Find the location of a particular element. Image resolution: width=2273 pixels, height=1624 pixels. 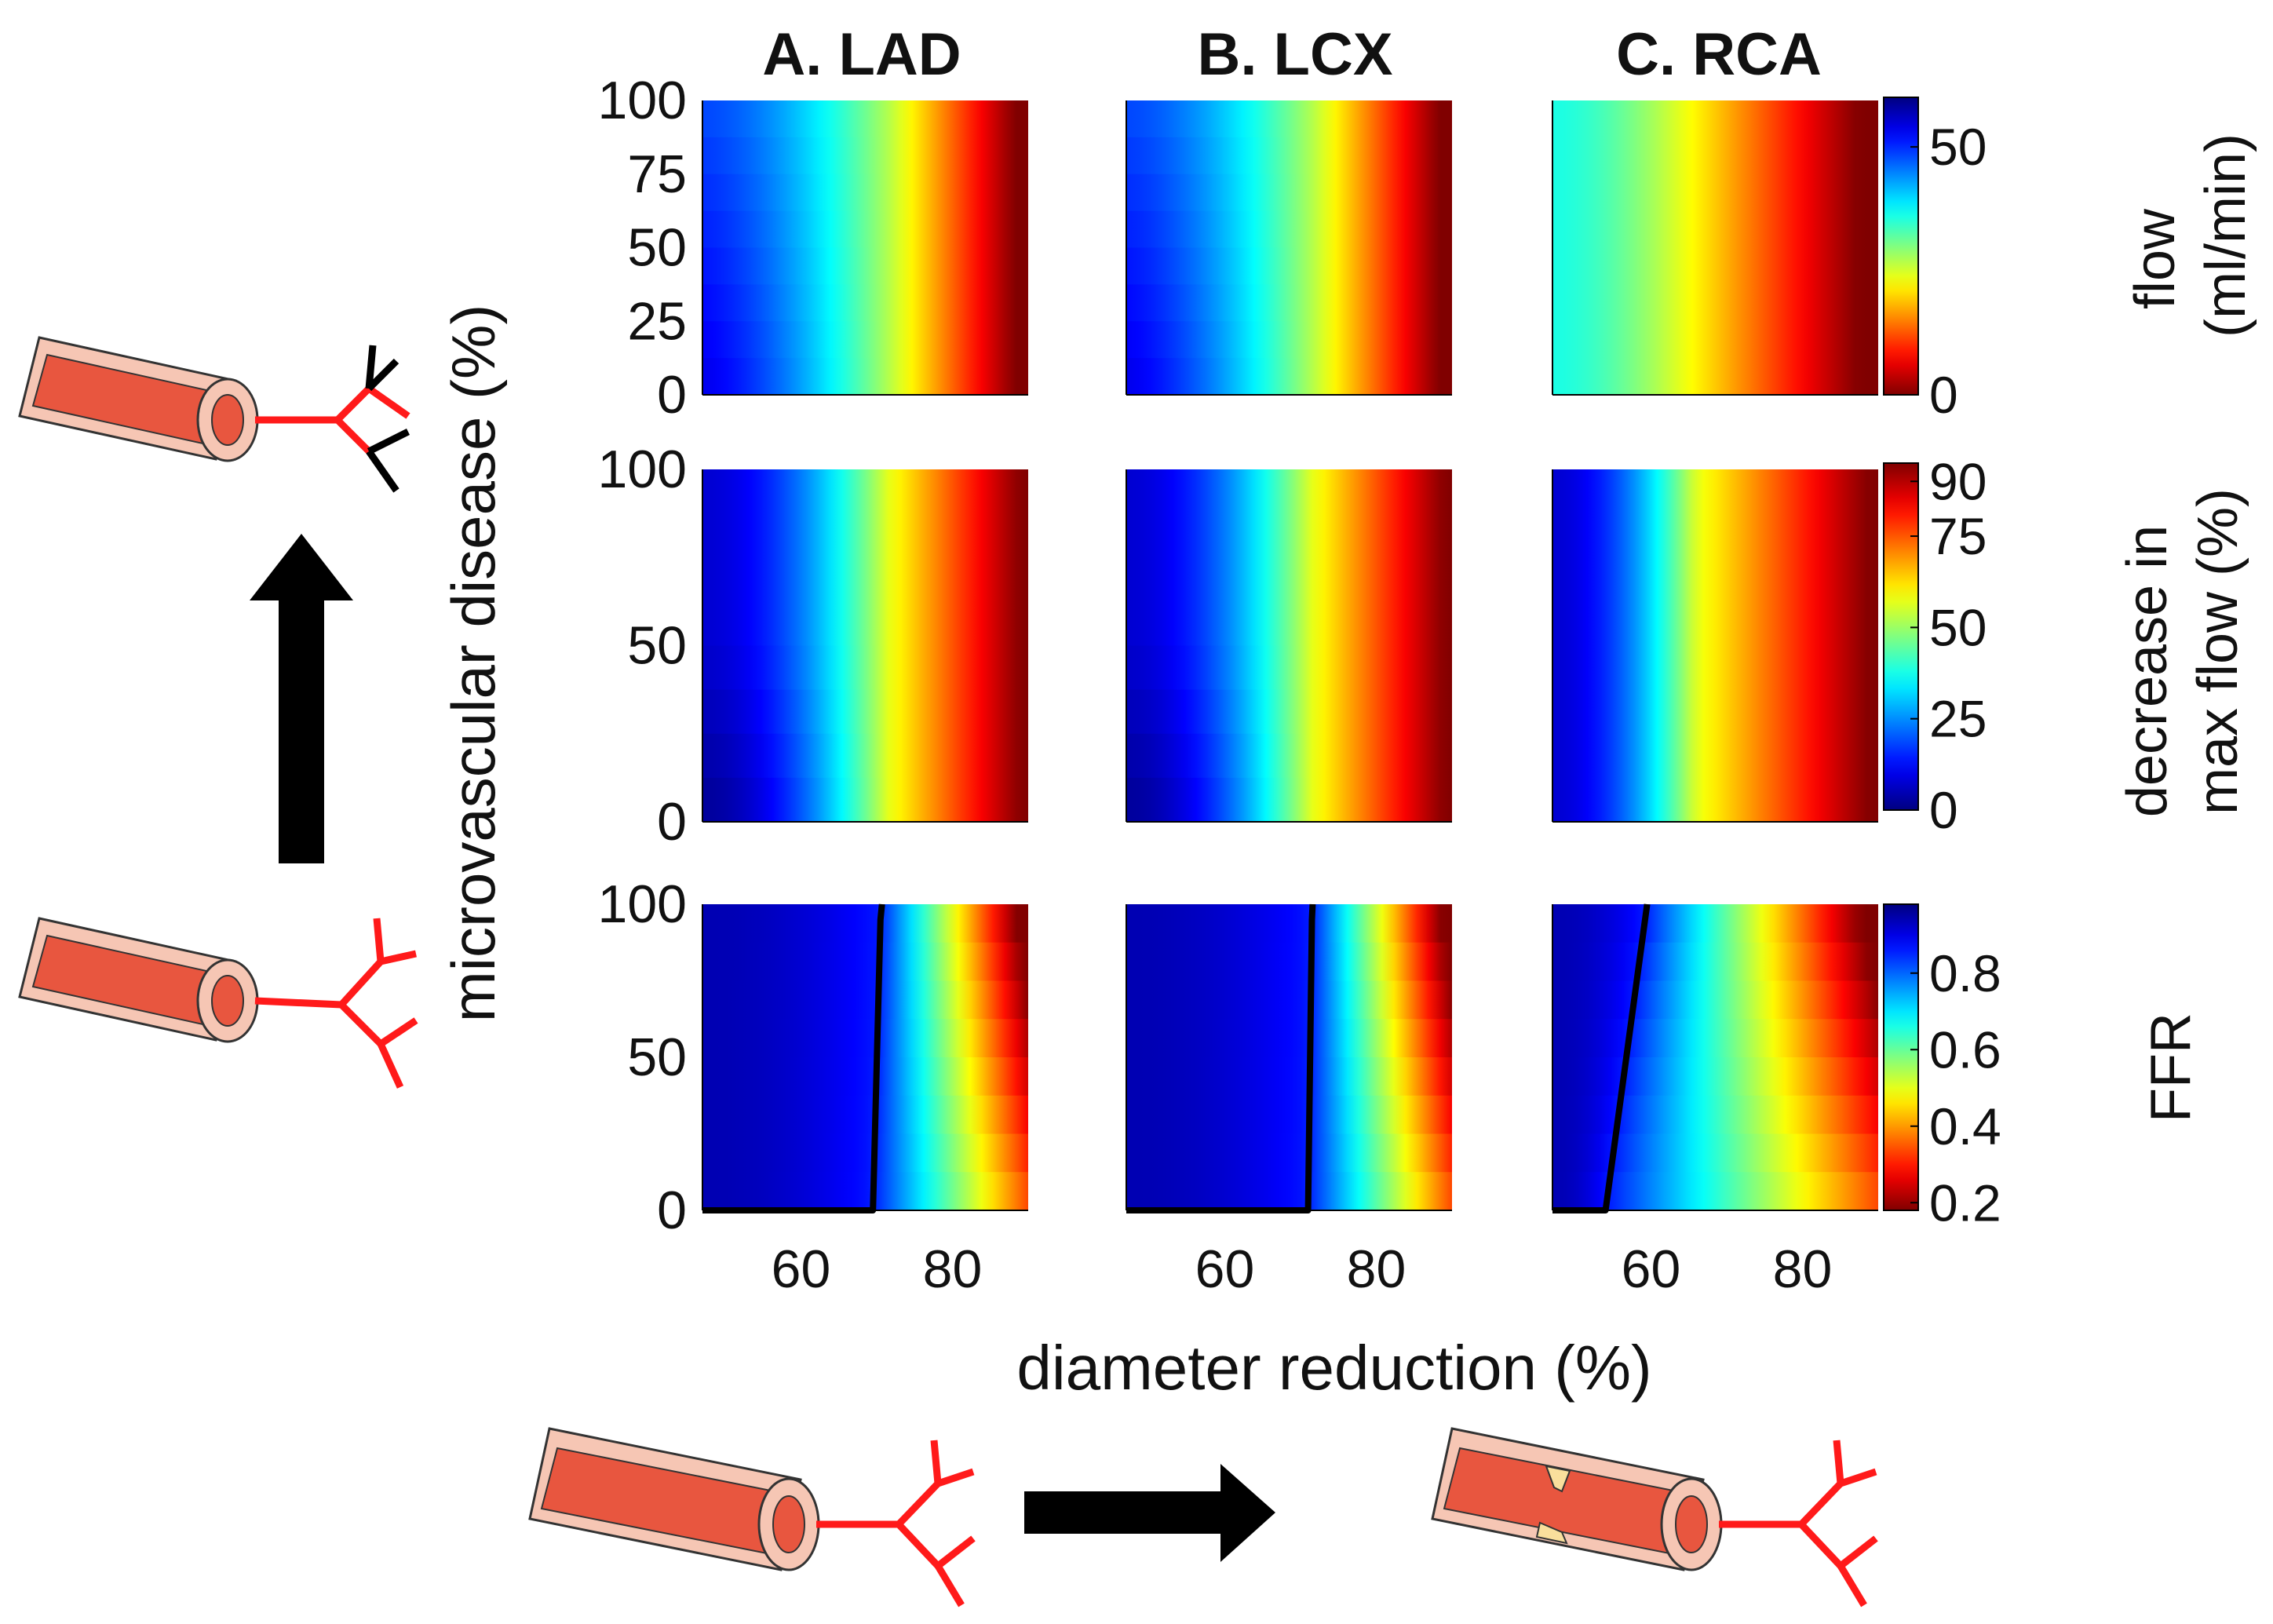

vessel-tube is located at coordinates (1577, 1499).